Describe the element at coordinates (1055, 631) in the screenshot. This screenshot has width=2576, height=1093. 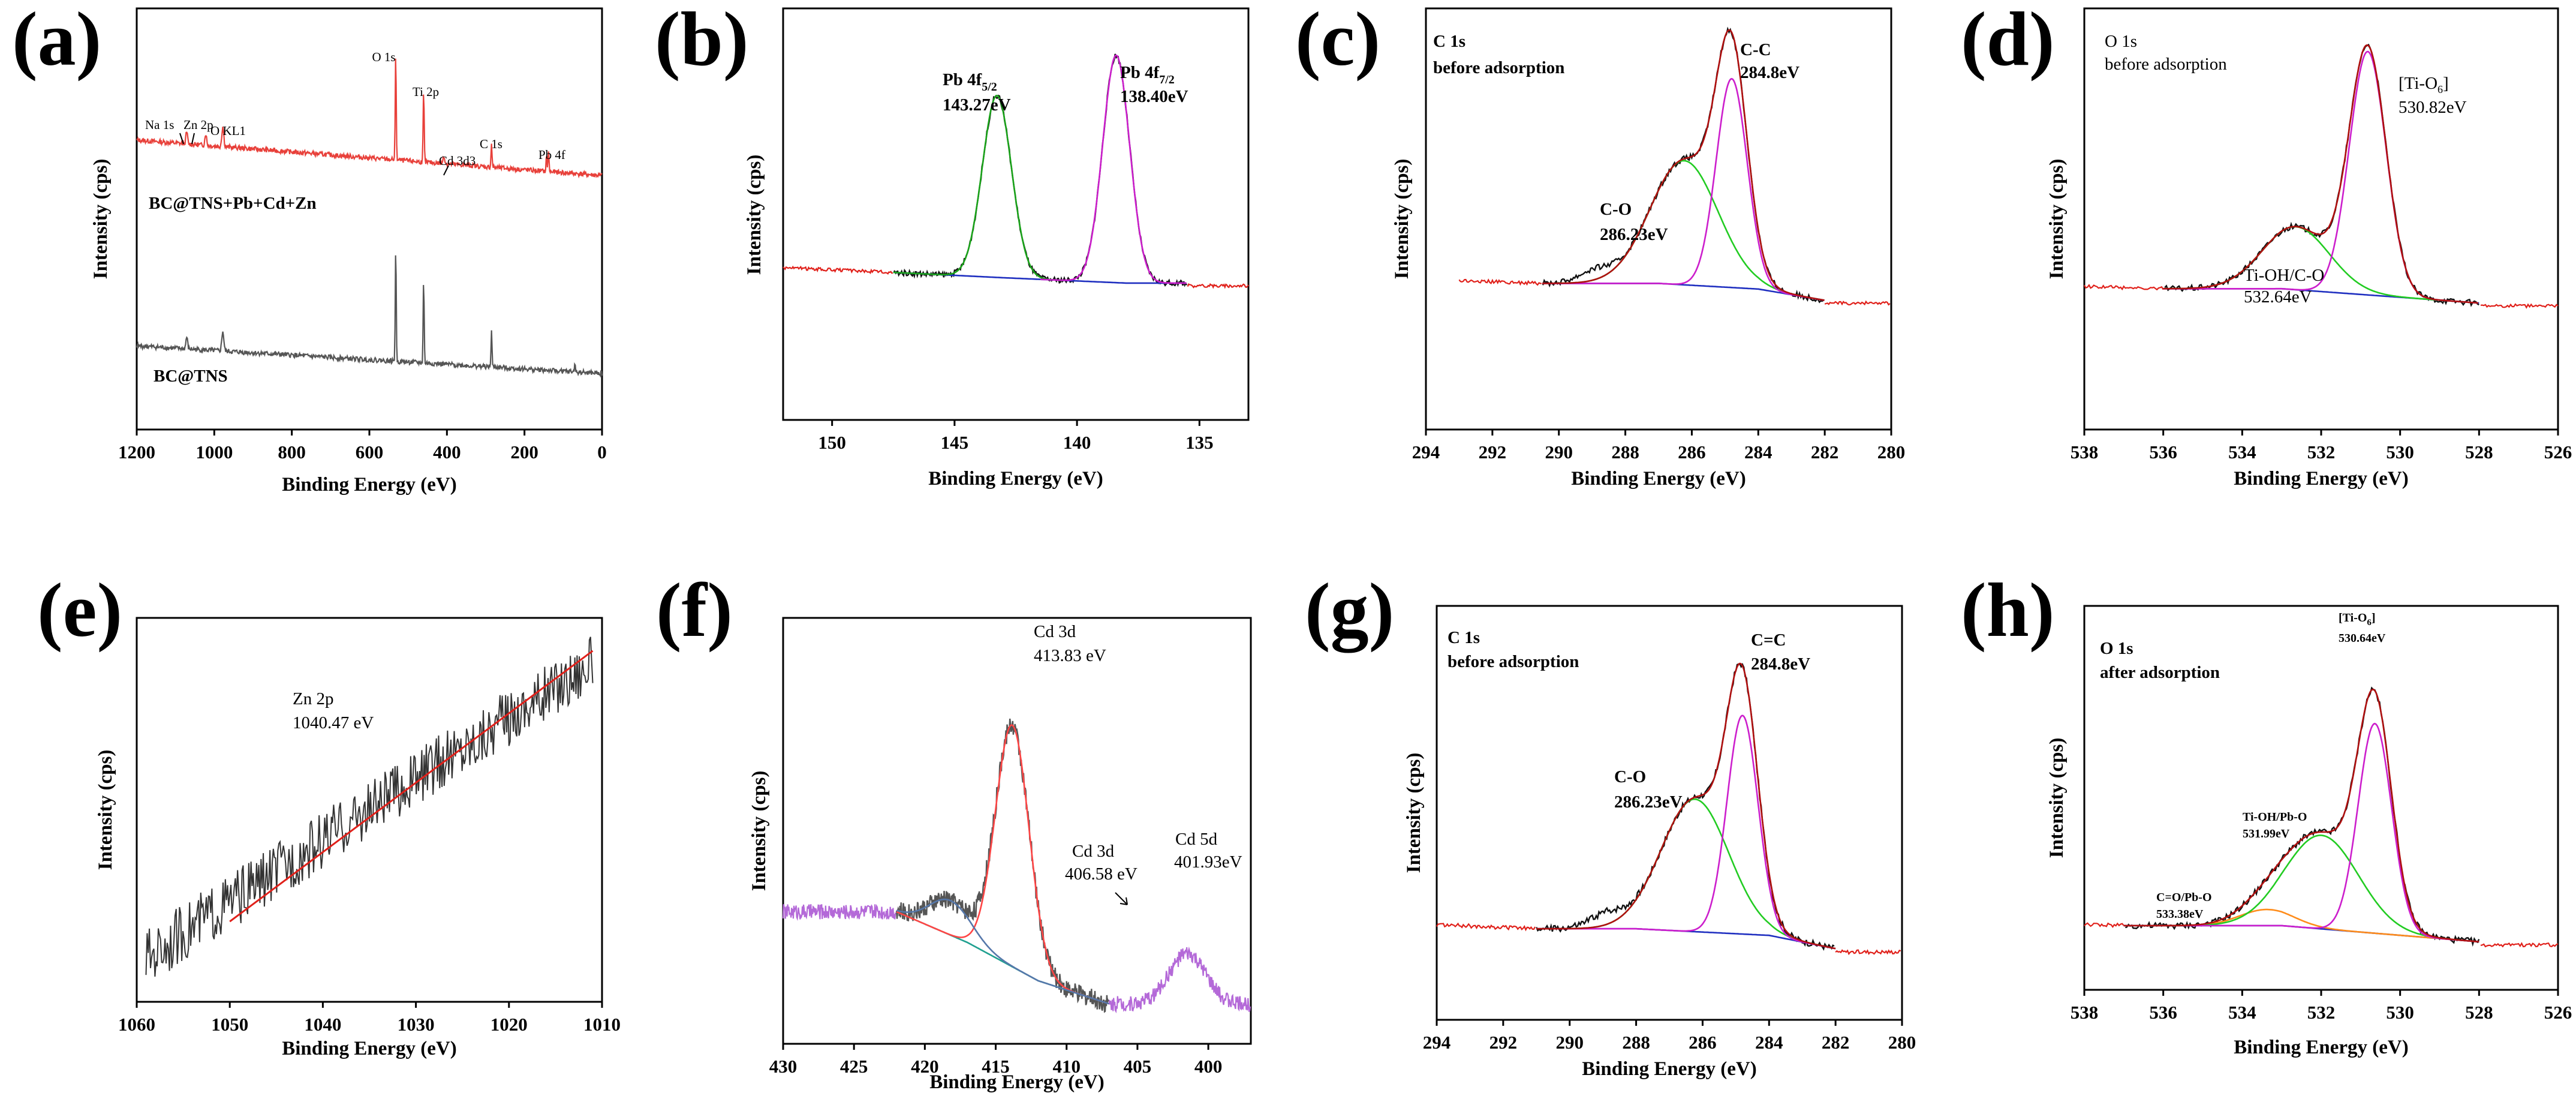
I see `label-cd3d-f: Cd 3d` at that location.